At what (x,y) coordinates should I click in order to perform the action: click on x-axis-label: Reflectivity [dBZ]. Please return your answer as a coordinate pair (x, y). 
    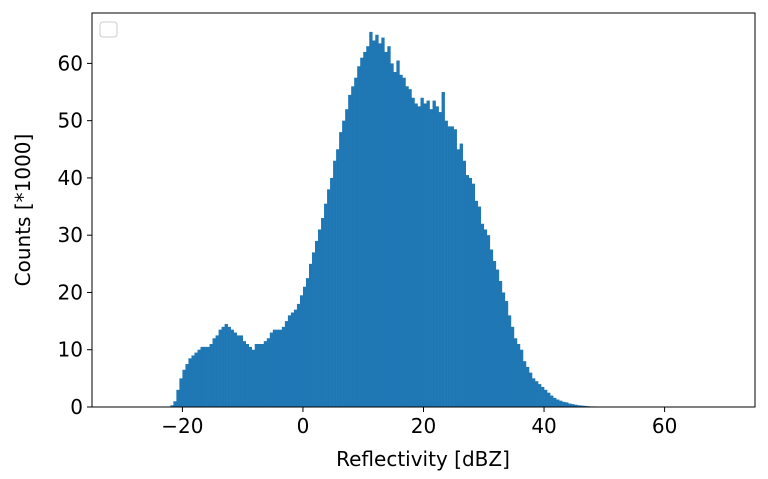
    Looking at the image, I should click on (423, 459).